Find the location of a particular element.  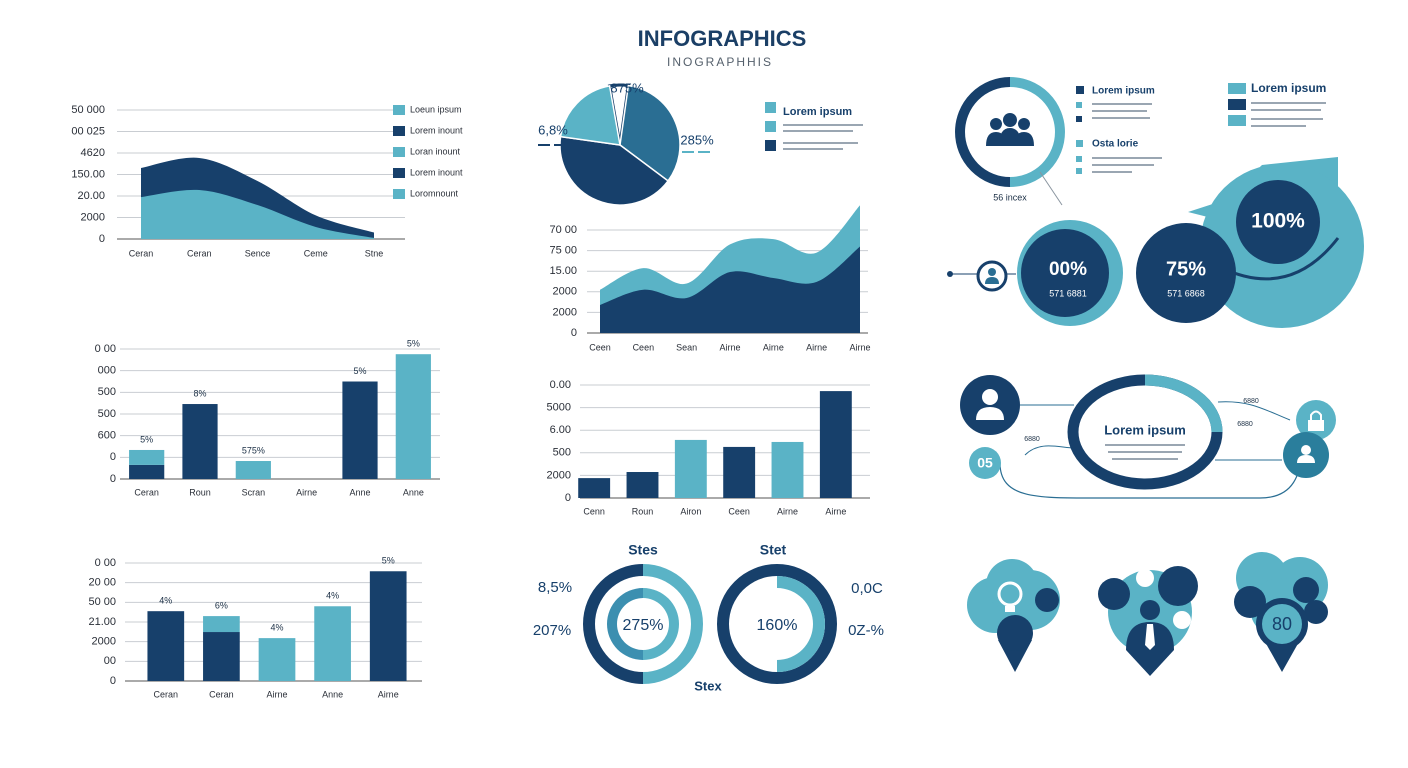

y-tick-label: 21.00 is located at coordinates (102, 622).